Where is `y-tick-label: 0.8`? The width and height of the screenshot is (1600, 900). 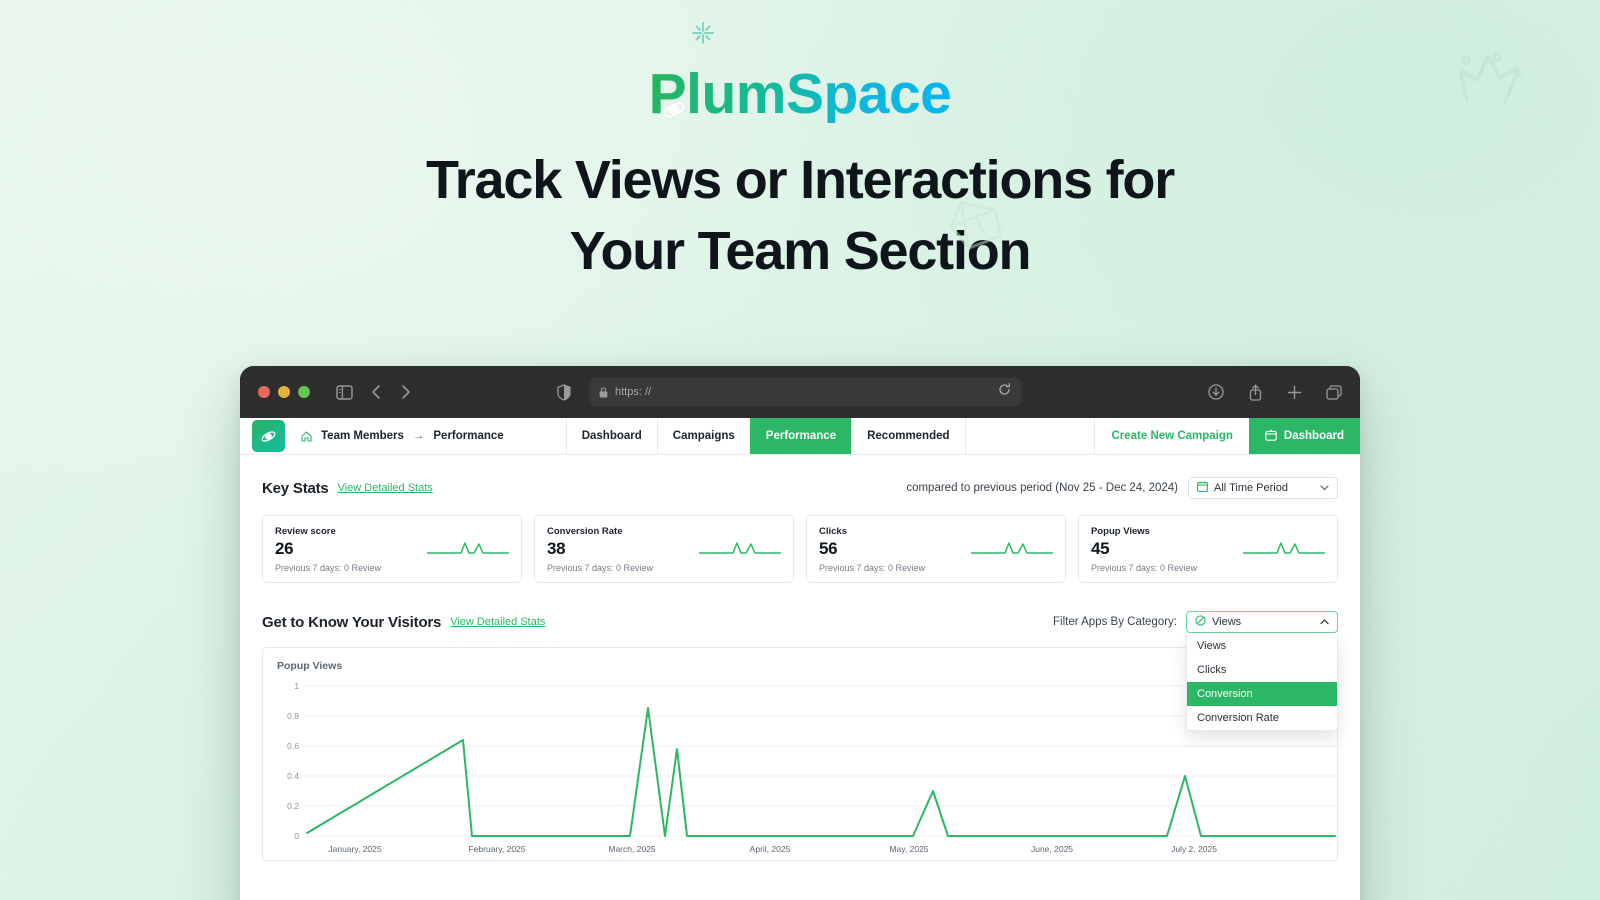
y-tick-label: 0.8 is located at coordinates (293, 716).